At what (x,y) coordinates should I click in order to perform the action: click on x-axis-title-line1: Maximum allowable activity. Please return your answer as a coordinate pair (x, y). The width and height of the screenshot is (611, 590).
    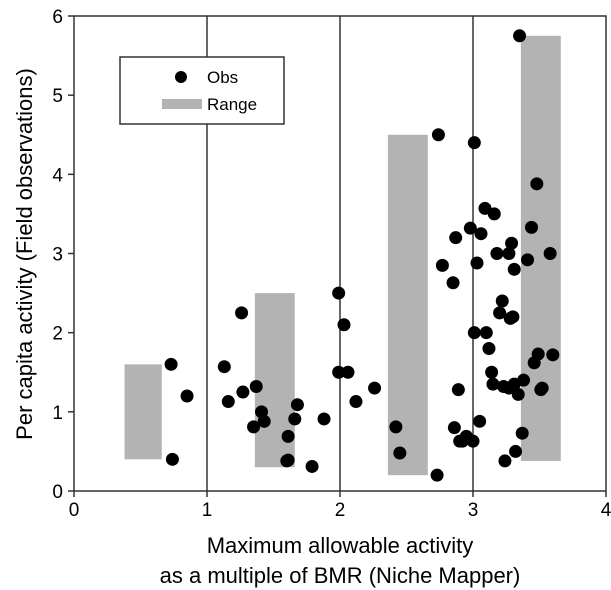
    Looking at the image, I should click on (340, 545).